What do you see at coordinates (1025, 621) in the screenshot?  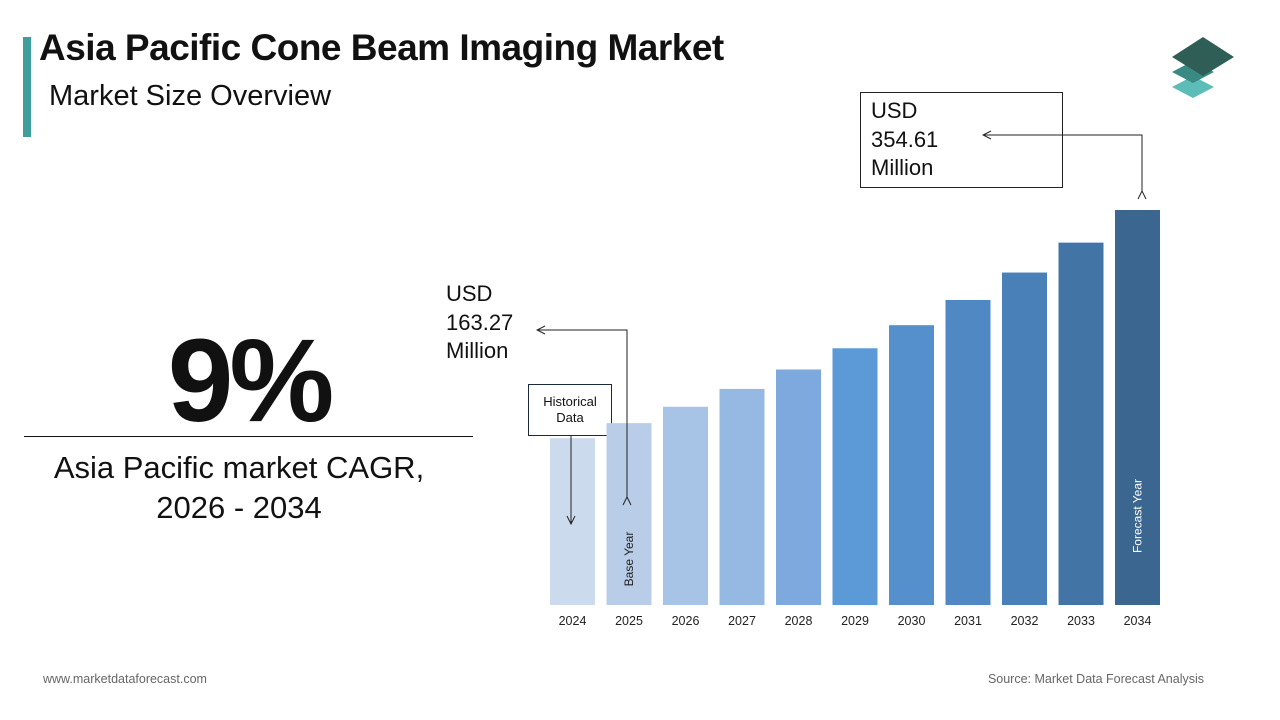 I see `x-tick-label-2032: 2032` at bounding box center [1025, 621].